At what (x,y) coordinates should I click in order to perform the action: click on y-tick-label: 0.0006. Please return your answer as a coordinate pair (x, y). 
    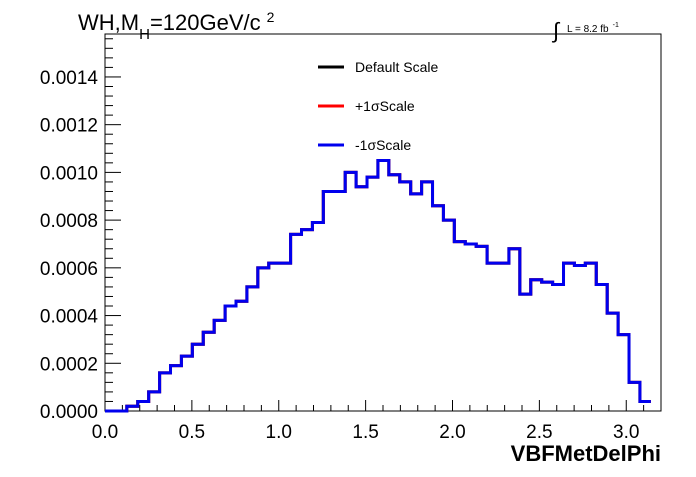
    Looking at the image, I should click on (69, 269).